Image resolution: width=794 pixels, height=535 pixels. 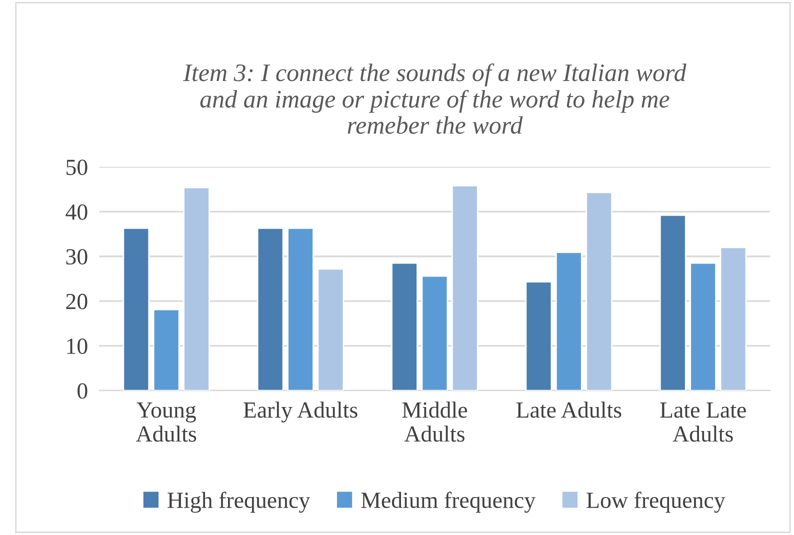 What do you see at coordinates (77, 302) in the screenshot?
I see `y-tick-label: 20` at bounding box center [77, 302].